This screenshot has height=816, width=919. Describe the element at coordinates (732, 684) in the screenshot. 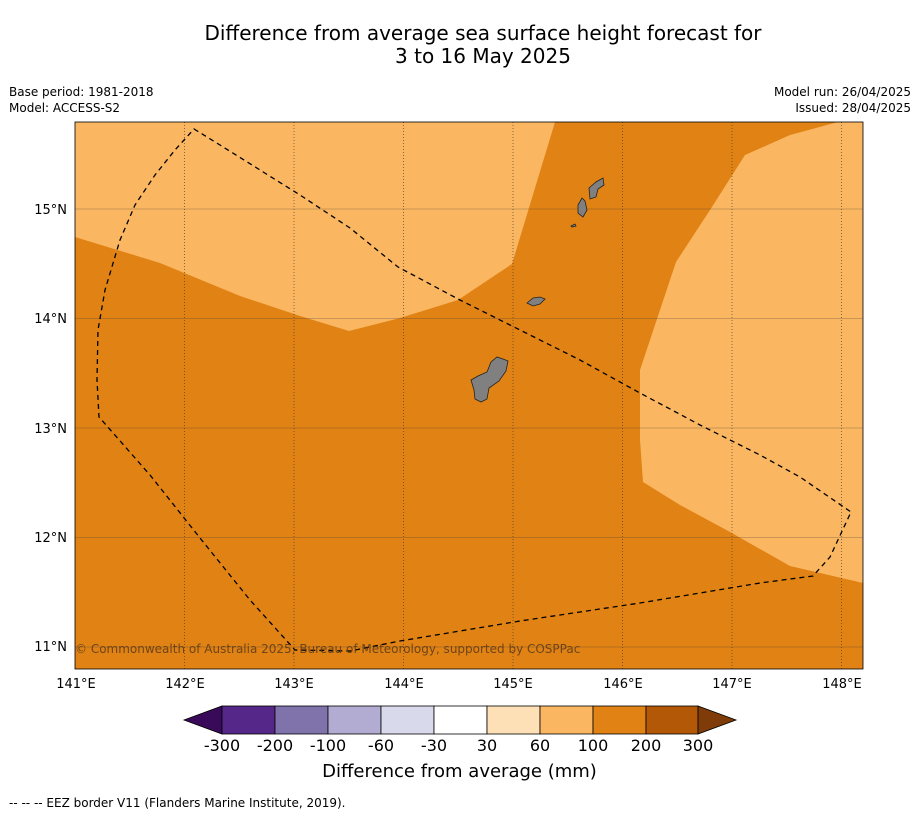

I see `lon-label-147: 147°E` at that location.